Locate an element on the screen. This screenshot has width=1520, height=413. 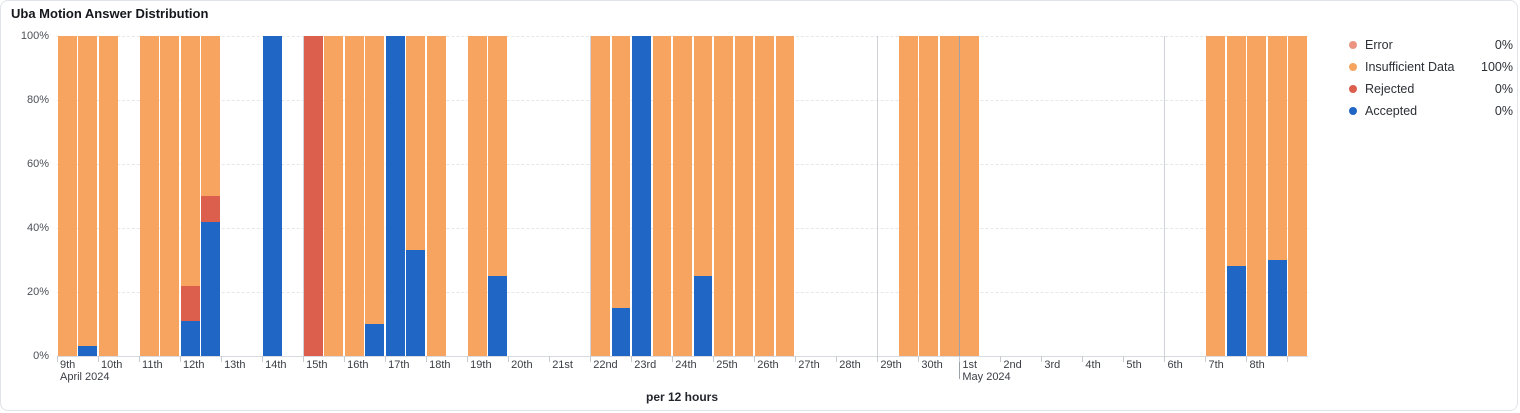
legend-item-error: Error 0% is located at coordinates (1431, 45).